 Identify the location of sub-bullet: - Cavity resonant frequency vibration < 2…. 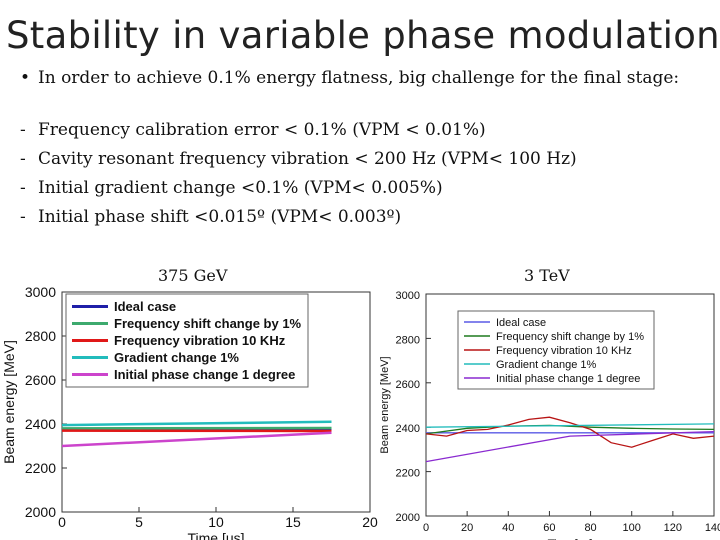
(298, 159).